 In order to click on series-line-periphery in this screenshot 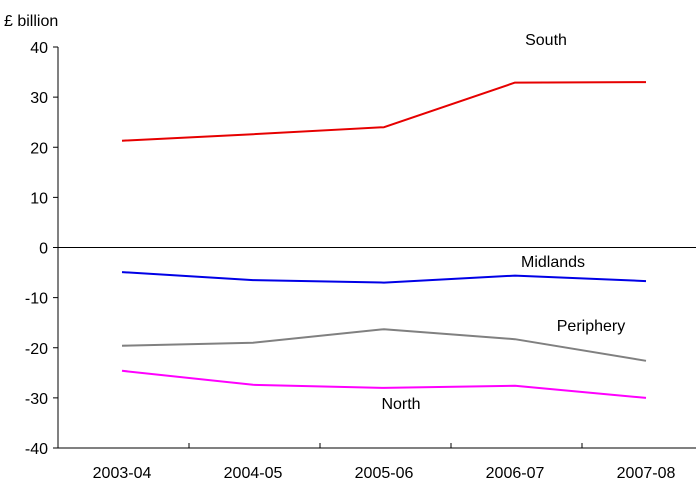, I will do `click(384, 345)`.